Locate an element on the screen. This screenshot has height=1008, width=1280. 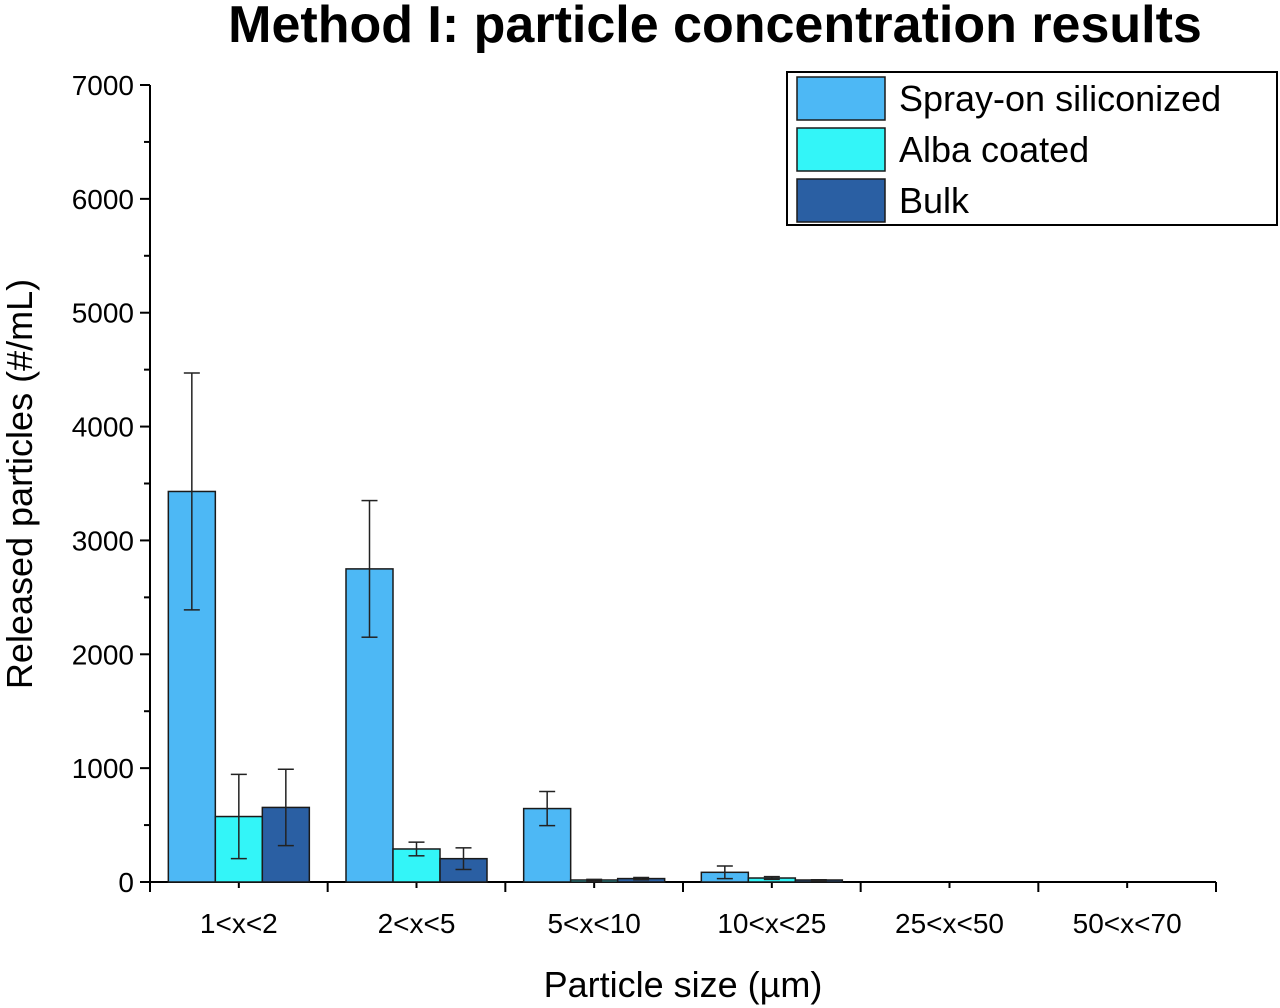
chart-title: Method I: particle concentration results is located at coordinates (715, 27).